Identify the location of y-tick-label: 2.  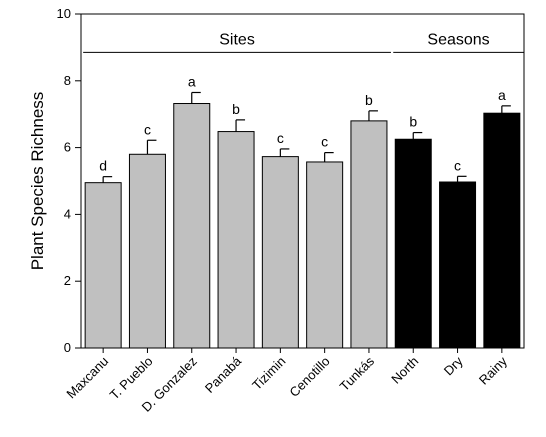
(67, 280).